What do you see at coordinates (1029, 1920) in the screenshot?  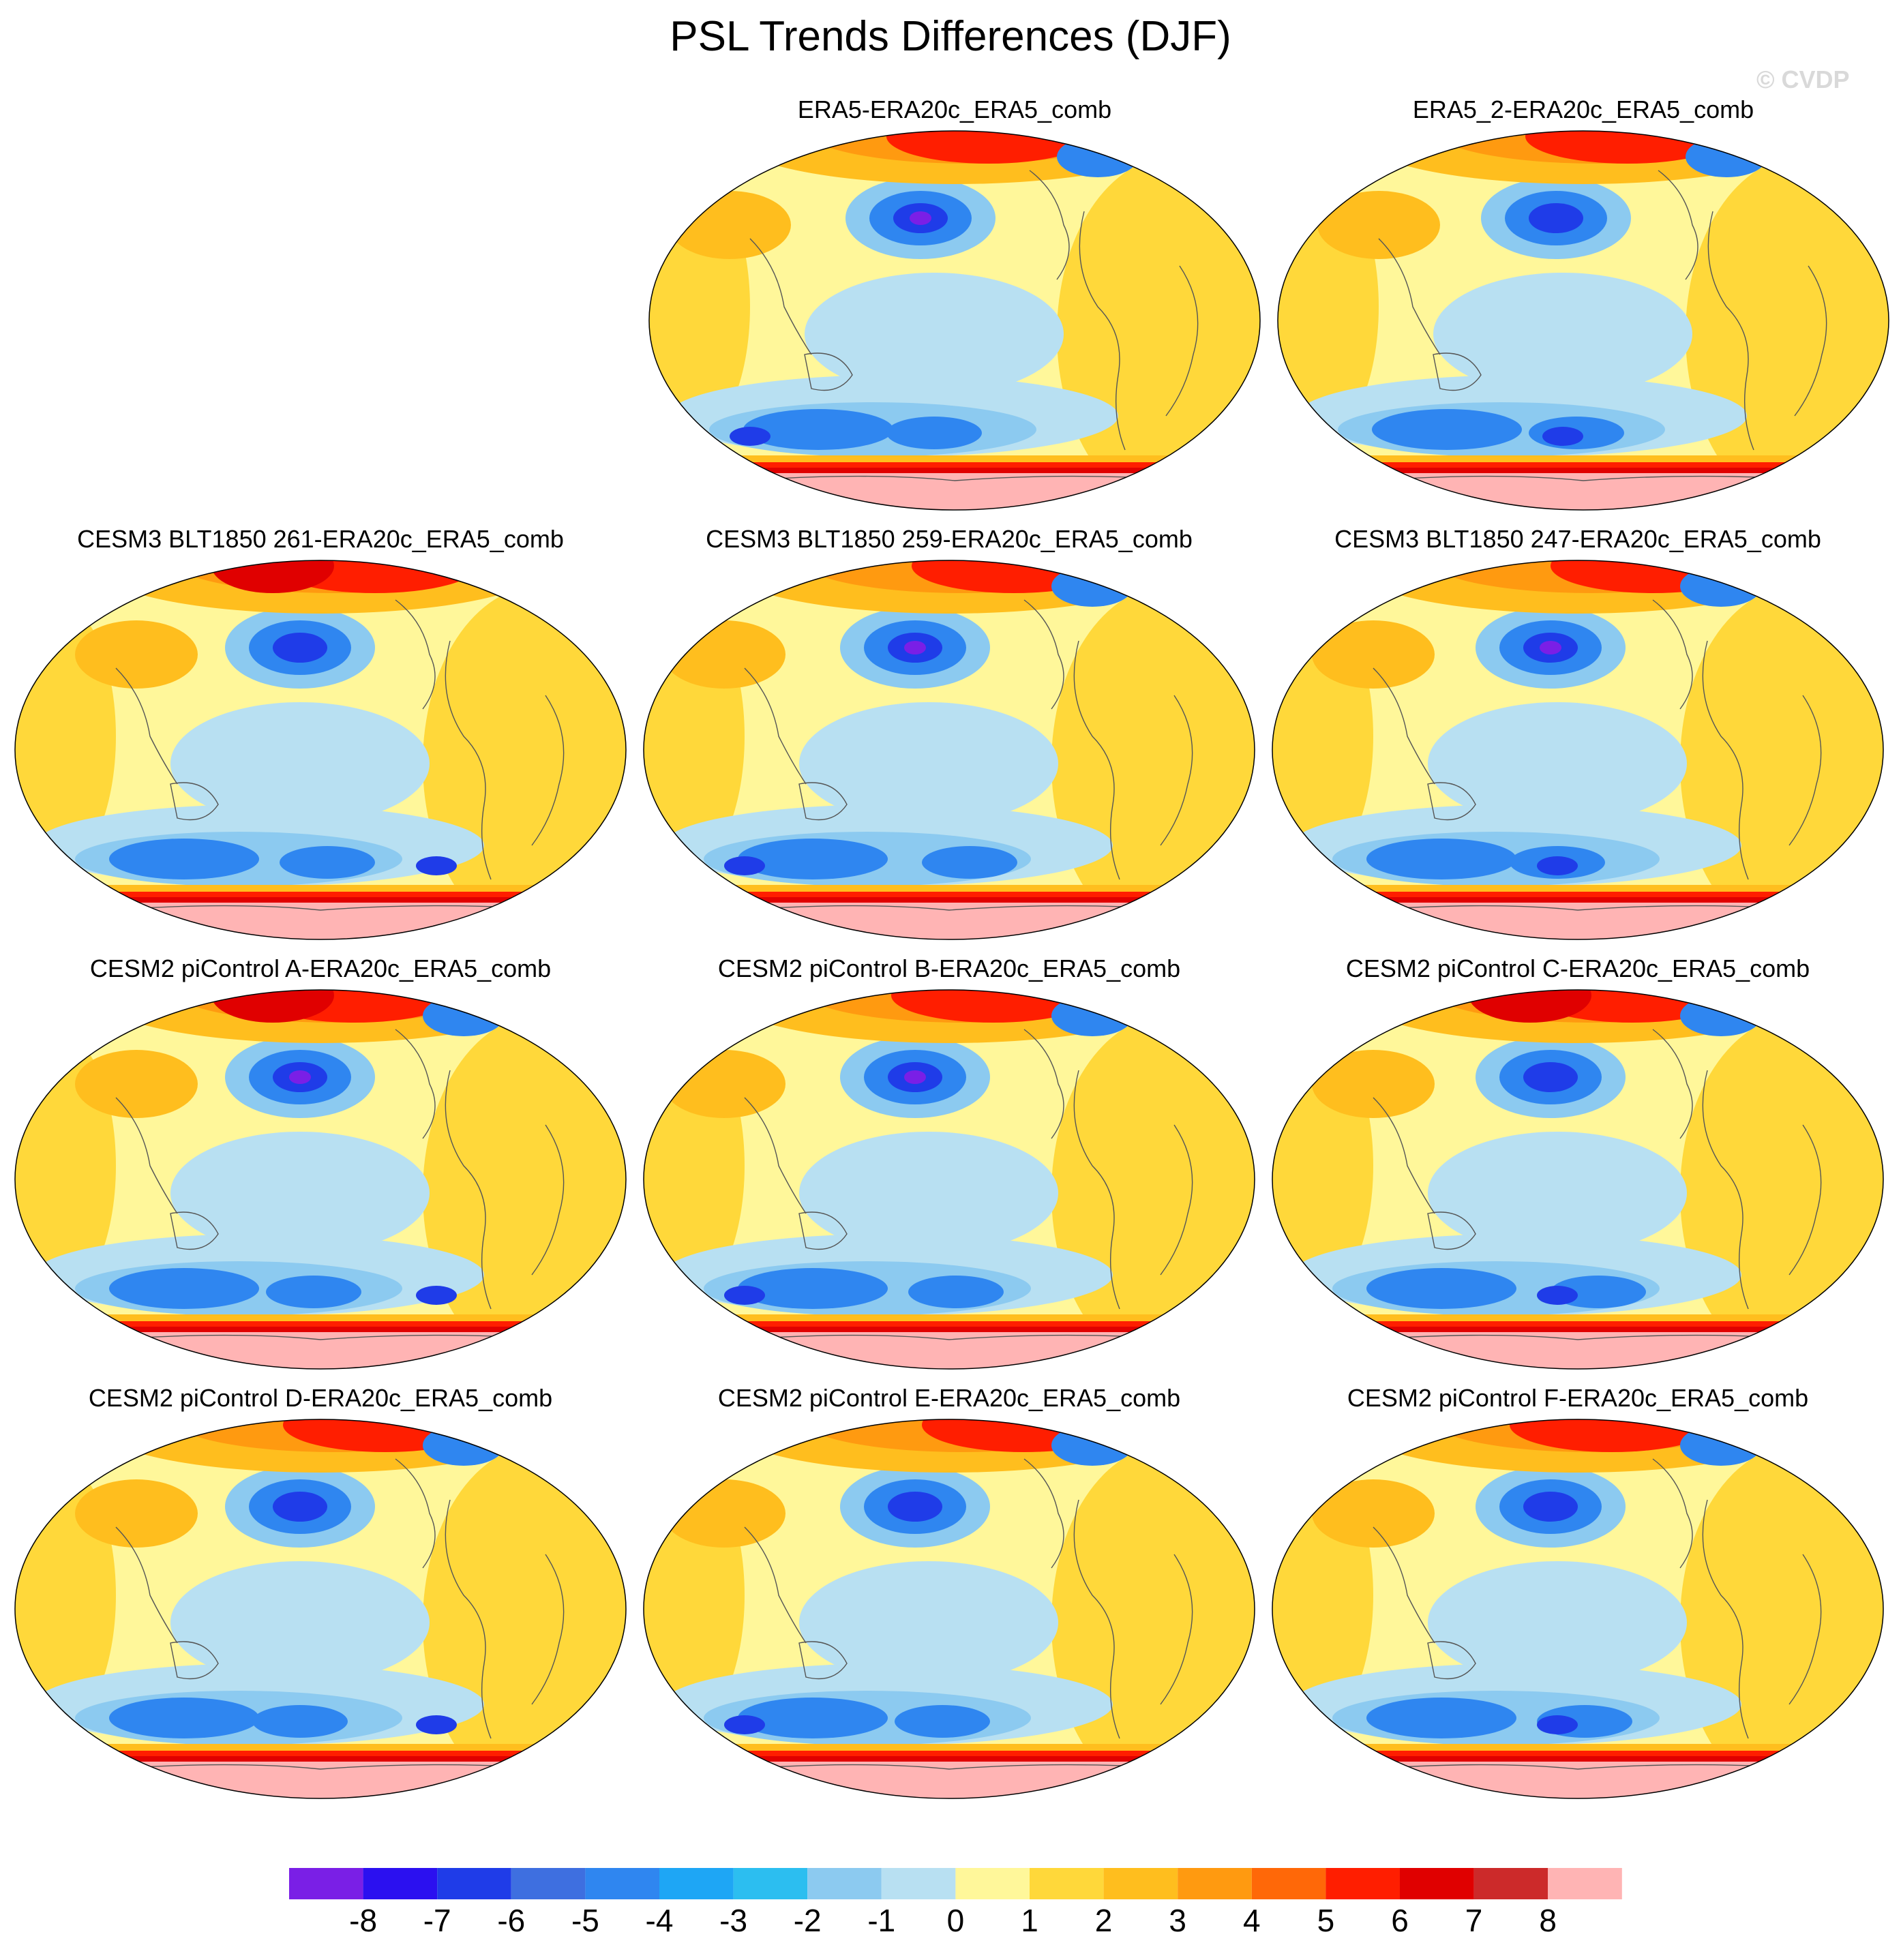 I see `colorbar-tick-label: 1` at bounding box center [1029, 1920].